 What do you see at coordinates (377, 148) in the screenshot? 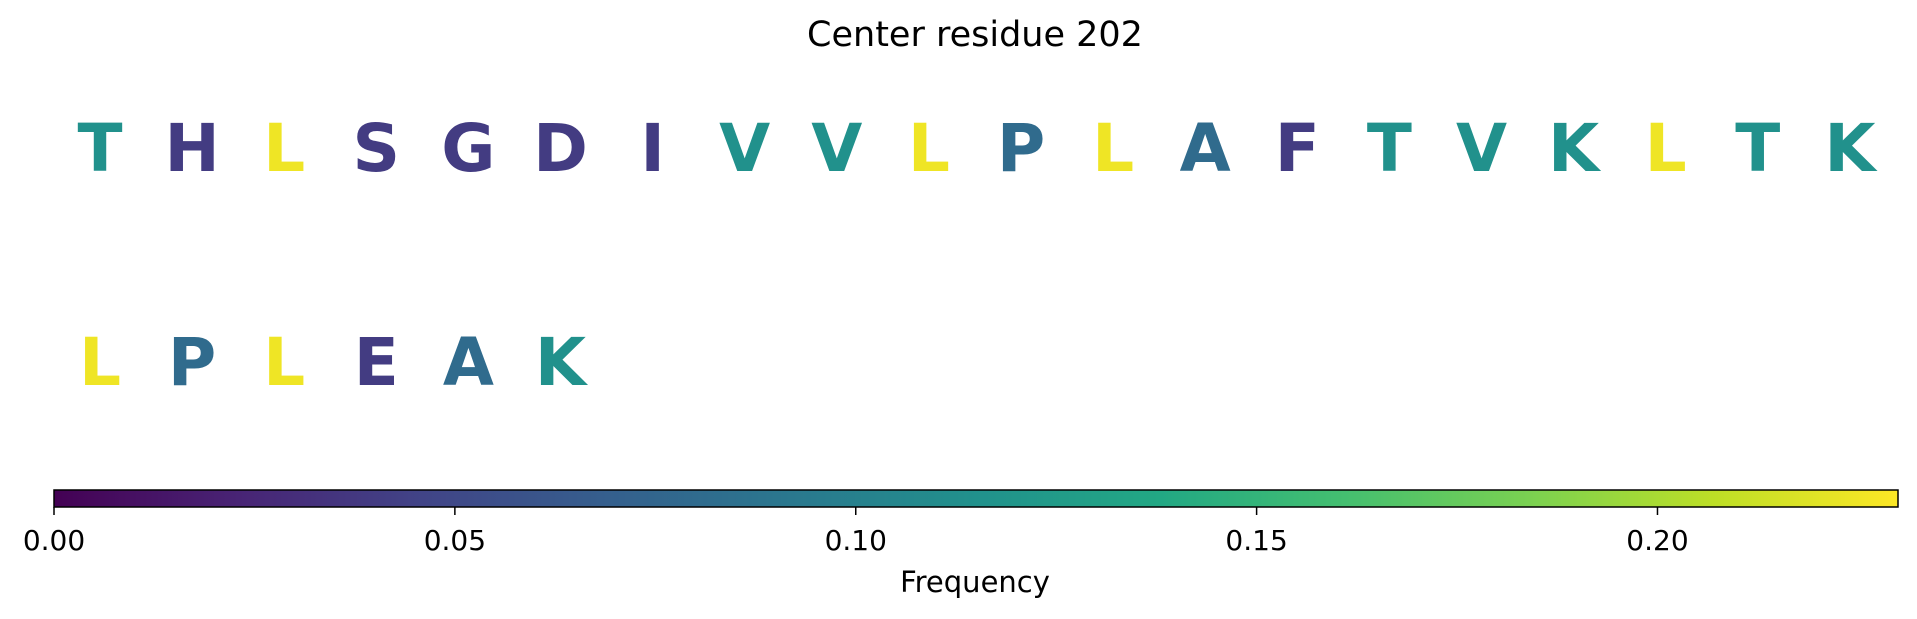
I see `residue-letter: S` at bounding box center [377, 148].